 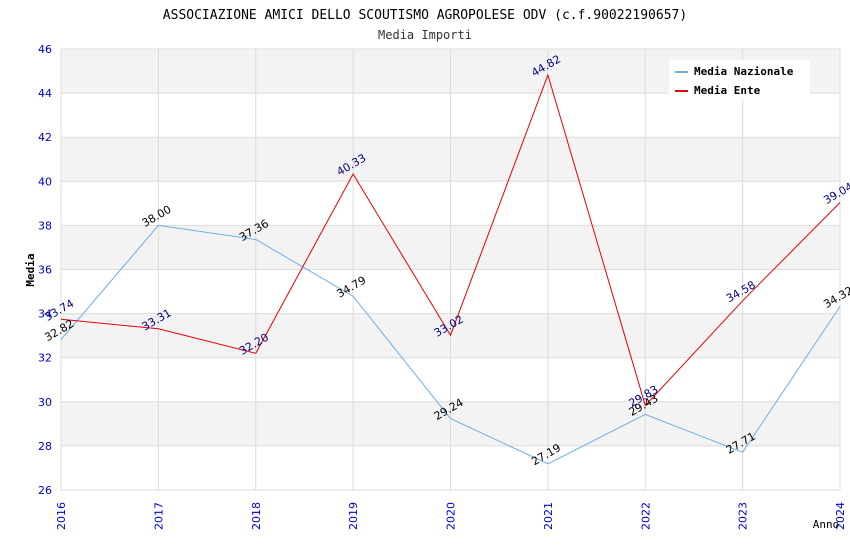 I want to click on y-axis-ticks: 26 28 30 32 34 36 38 40 42 44 46, so click(x=45, y=270).